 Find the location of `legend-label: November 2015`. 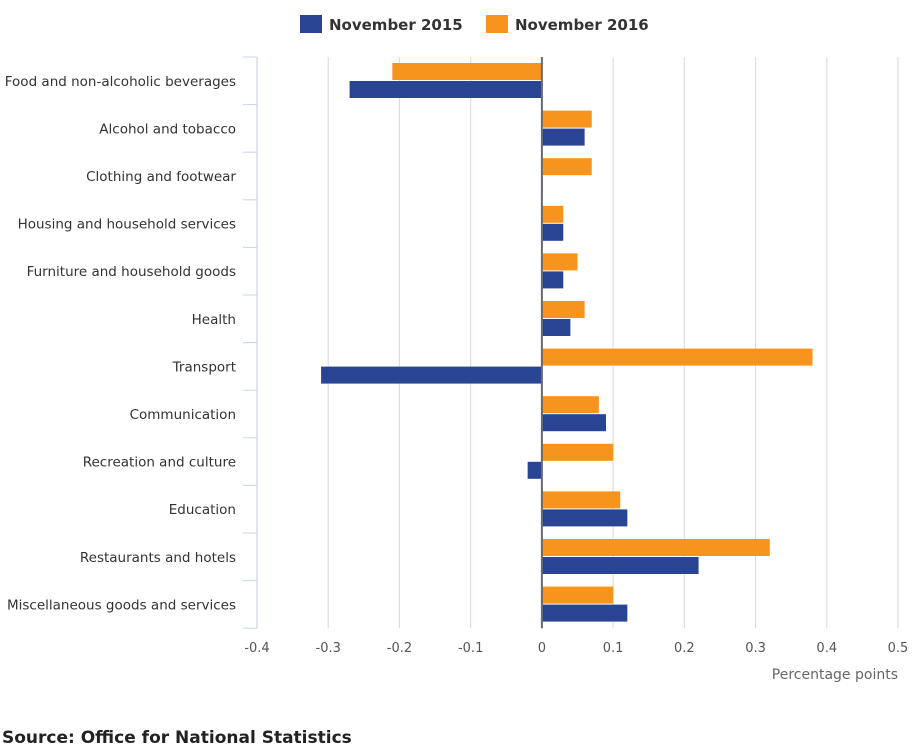

legend-label: November 2015 is located at coordinates (396, 25).